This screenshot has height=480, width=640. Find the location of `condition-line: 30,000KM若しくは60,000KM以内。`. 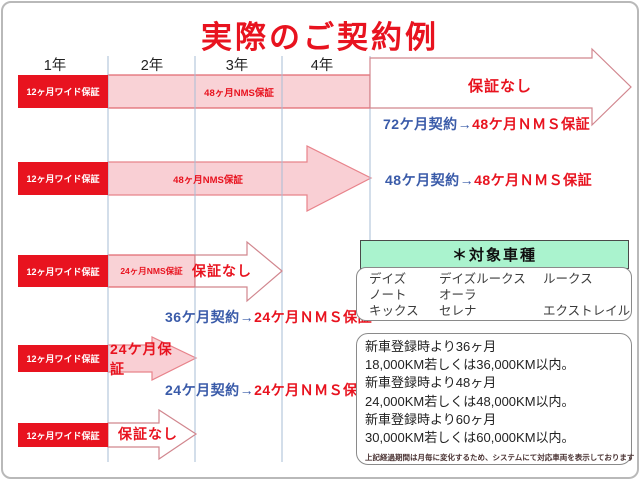

condition-line: 30,000KM若しくは60,000KM以内。 is located at coordinates (470, 438).